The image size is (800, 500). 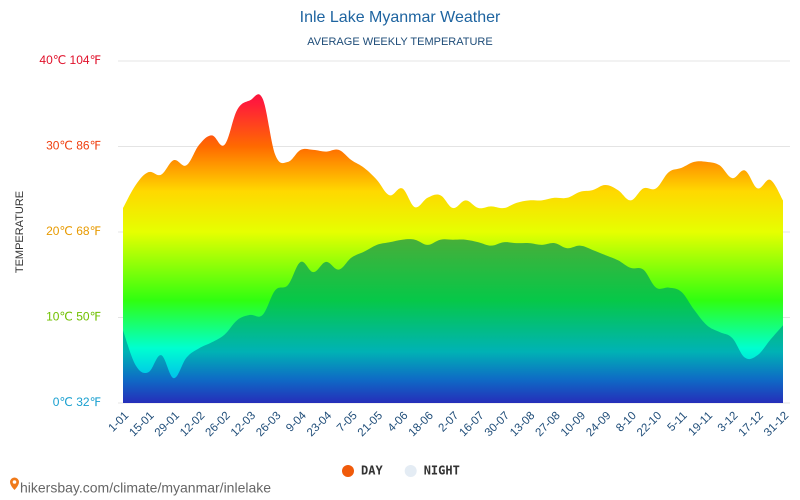 What do you see at coordinates (268, 424) in the screenshot?
I see `x-tick-label: 26-03` at bounding box center [268, 424].